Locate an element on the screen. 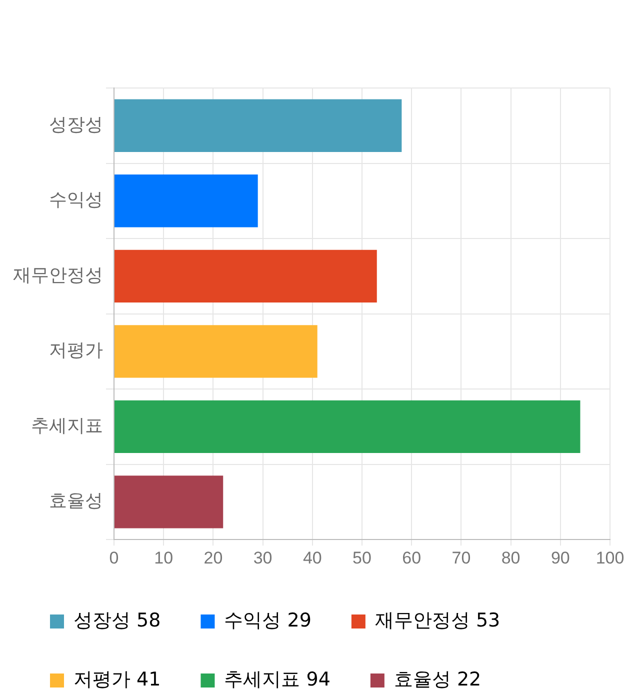  legend-label: 효율성 22 is located at coordinates (438, 679).